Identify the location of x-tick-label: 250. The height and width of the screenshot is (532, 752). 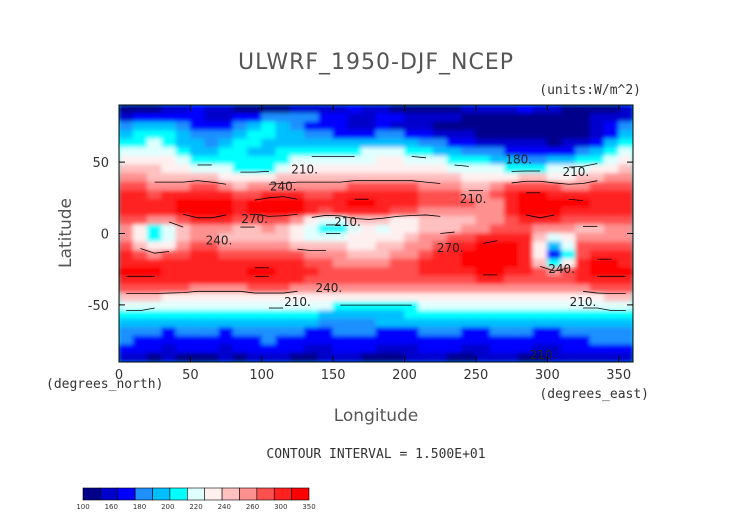
(476, 375).